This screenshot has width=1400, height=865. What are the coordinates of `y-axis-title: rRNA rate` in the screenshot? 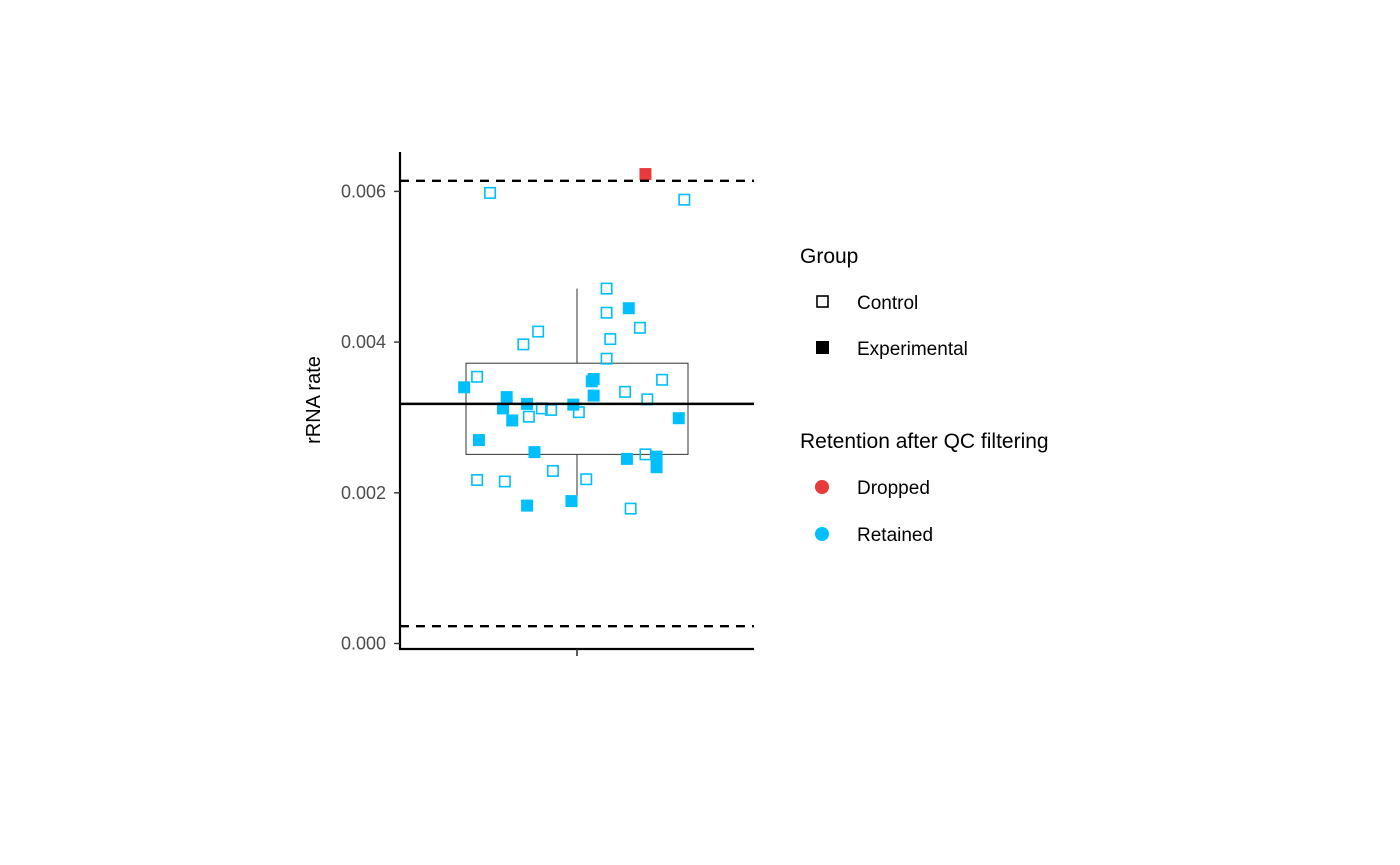 It's located at (314, 400).